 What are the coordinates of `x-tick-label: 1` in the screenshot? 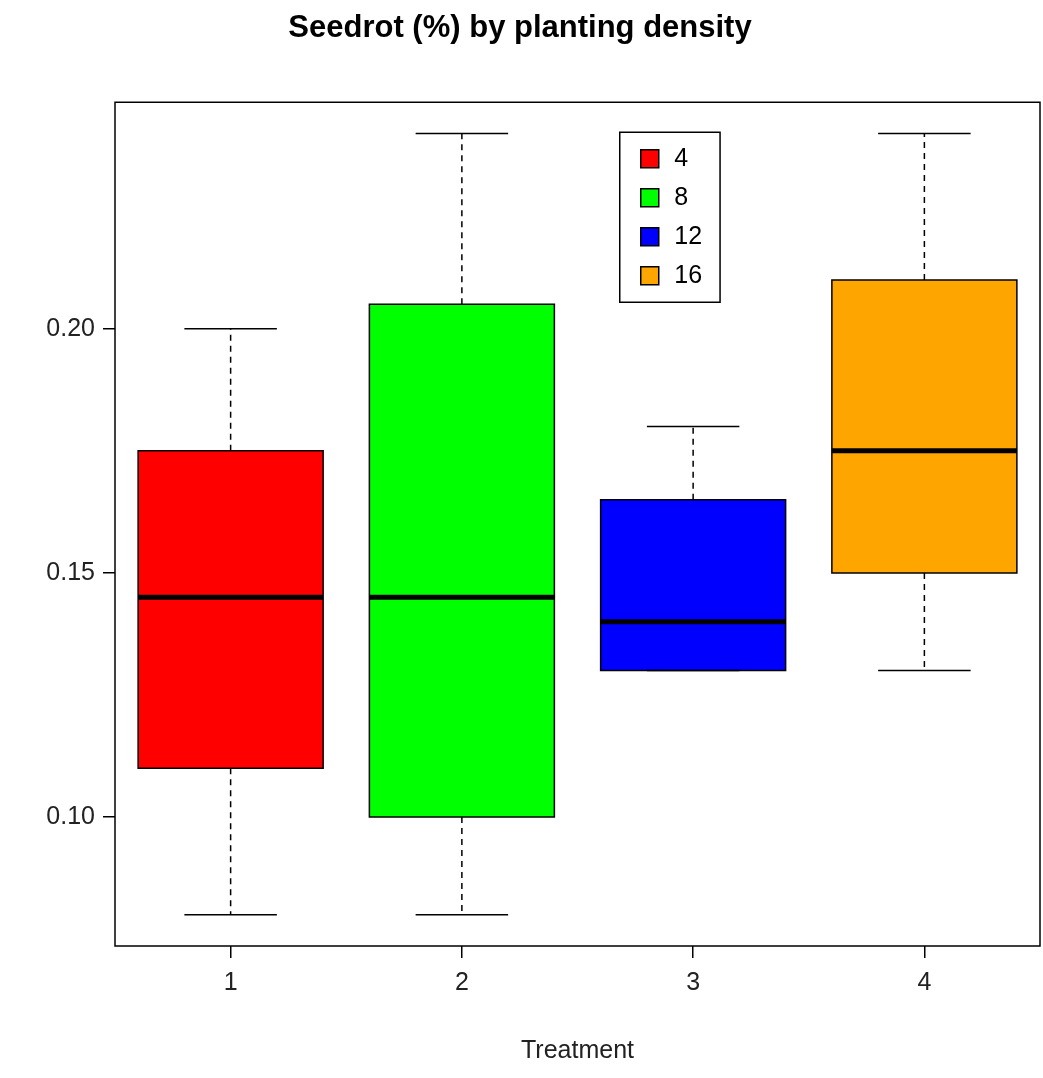 It's located at (230, 980).